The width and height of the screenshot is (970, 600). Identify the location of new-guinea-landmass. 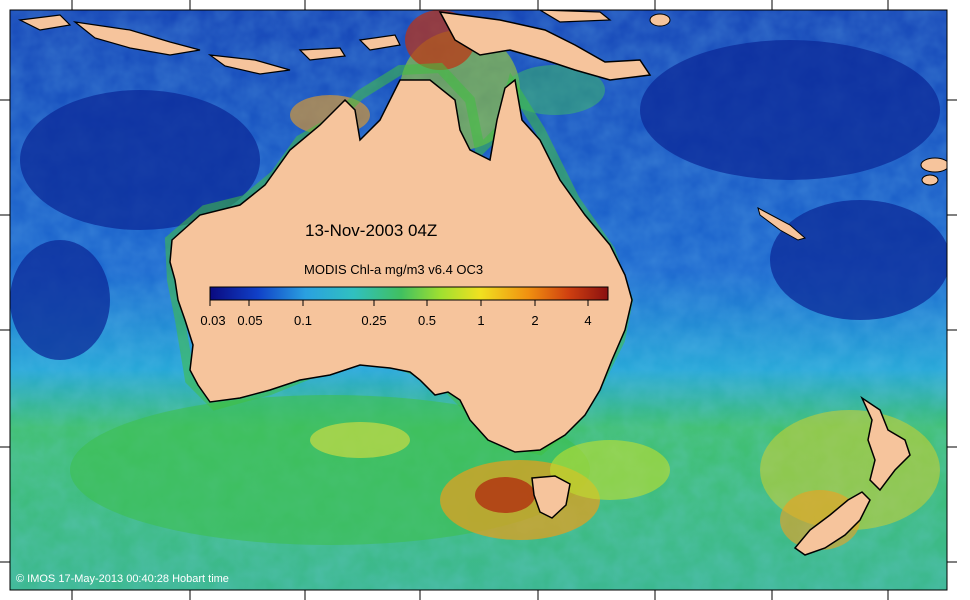
(545, 46).